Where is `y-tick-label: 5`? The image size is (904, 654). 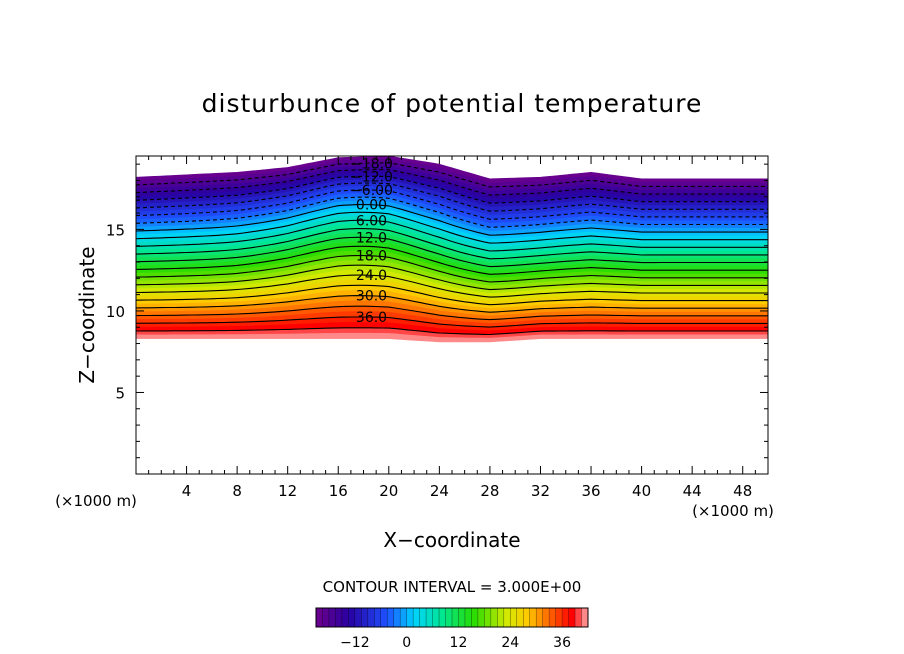 y-tick-label: 5 is located at coordinates (120, 393).